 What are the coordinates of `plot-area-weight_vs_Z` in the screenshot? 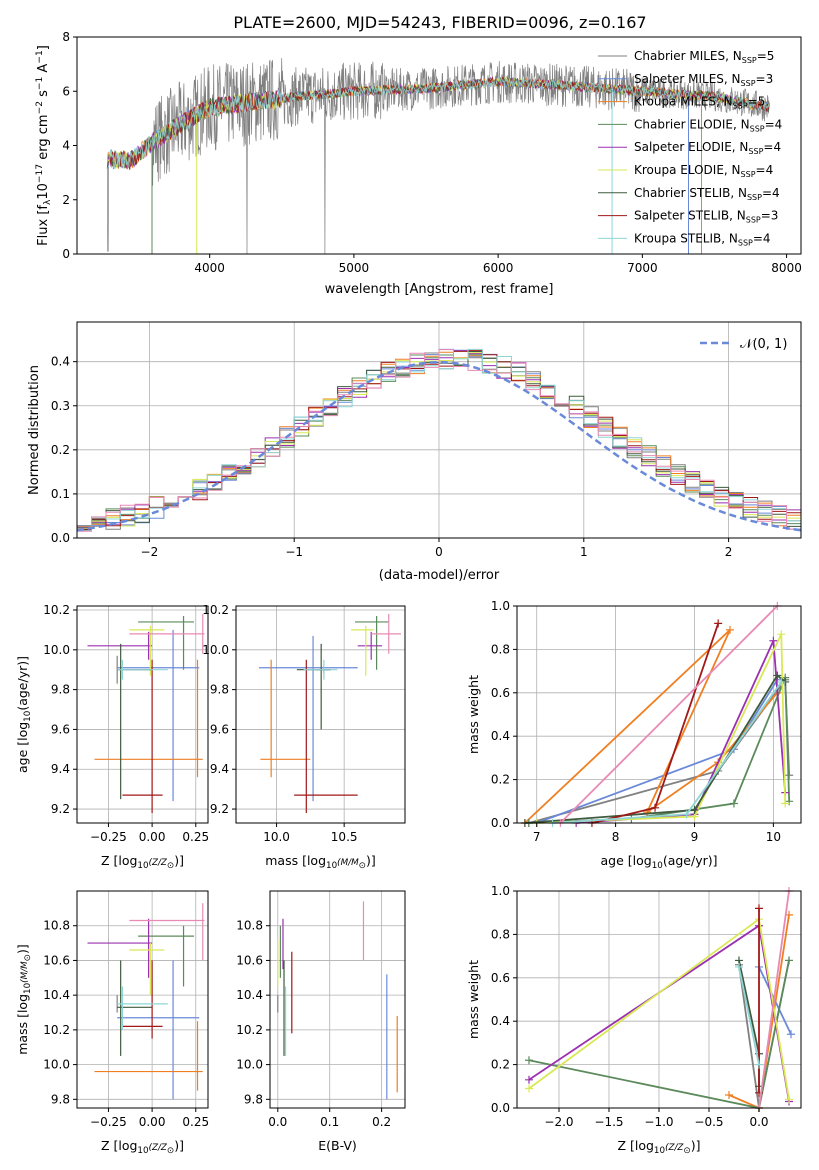 It's located at (660, 999).